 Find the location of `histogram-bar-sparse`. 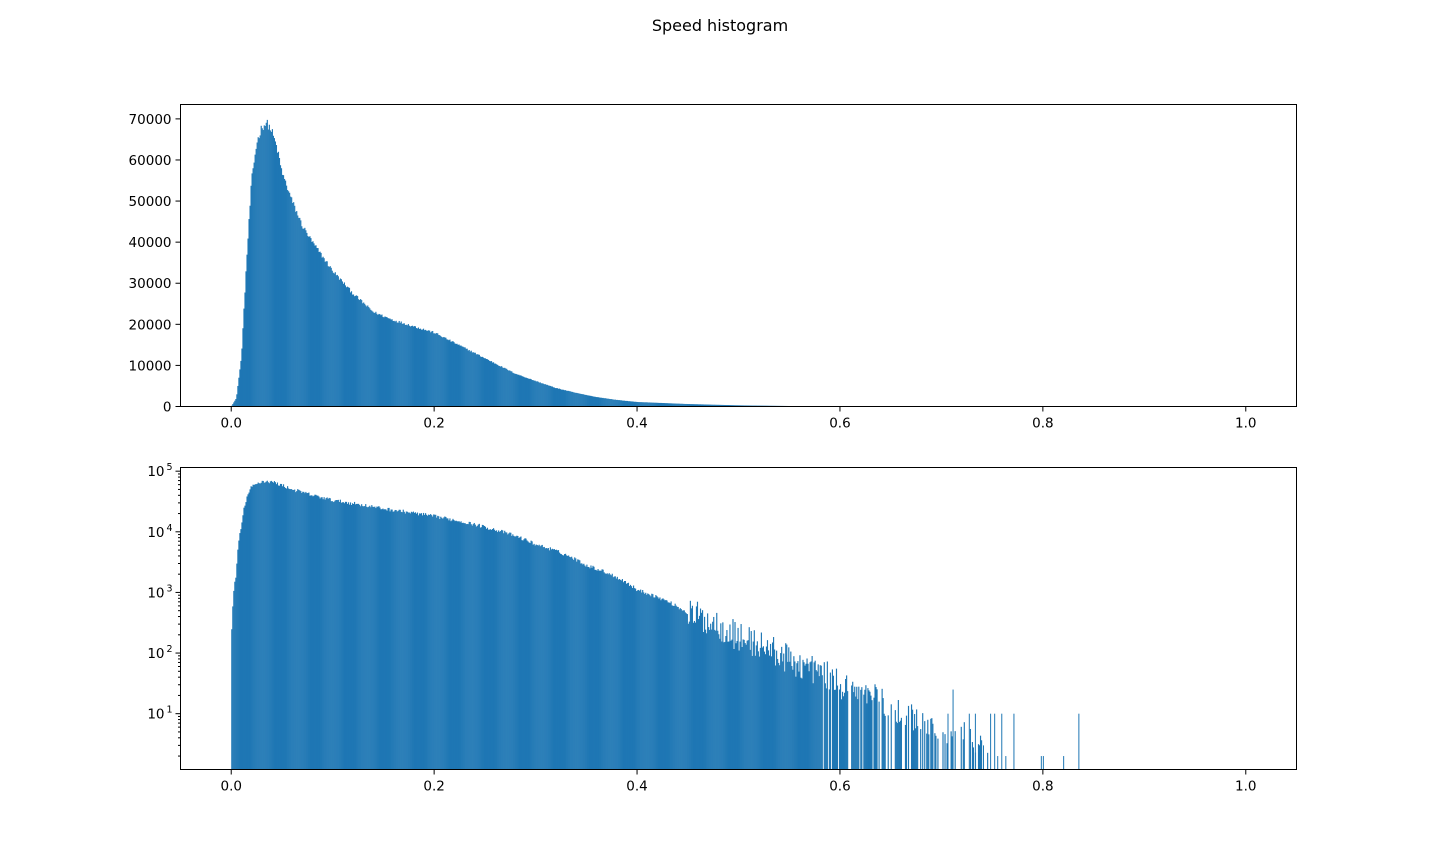

histogram-bar-sparse is located at coordinates (975, 741).